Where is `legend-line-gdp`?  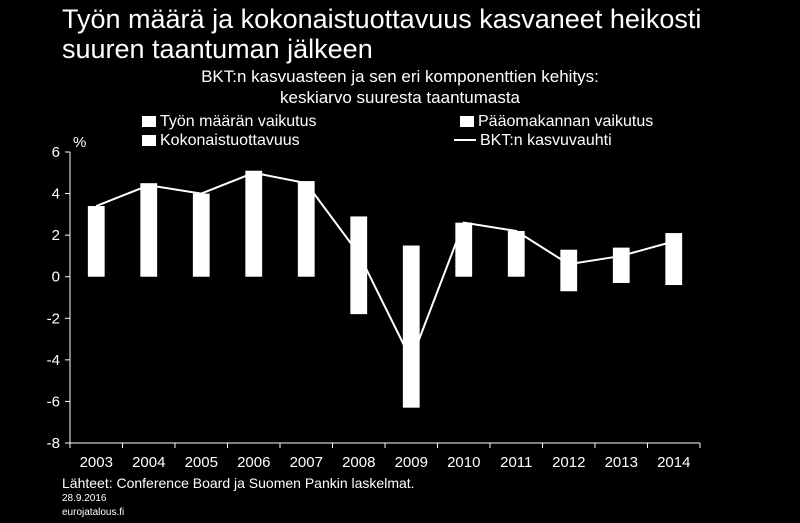
legend-line-gdp is located at coordinates (465, 140).